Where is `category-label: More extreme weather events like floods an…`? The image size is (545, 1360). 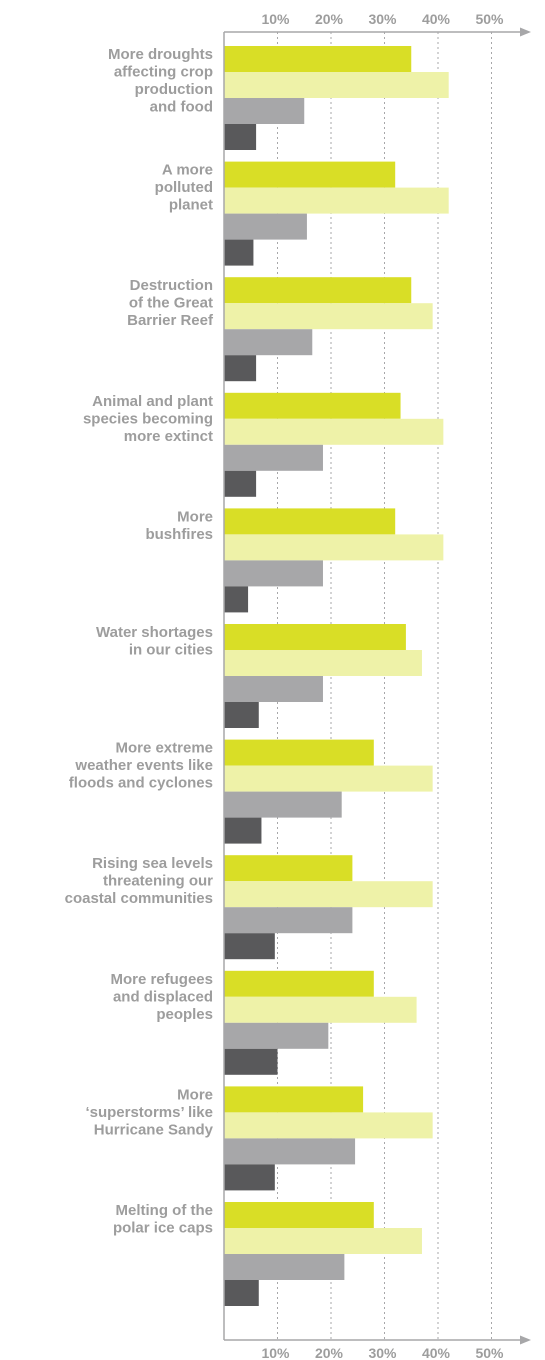
category-label: More extreme weather events like floods an… is located at coordinates (141, 766).